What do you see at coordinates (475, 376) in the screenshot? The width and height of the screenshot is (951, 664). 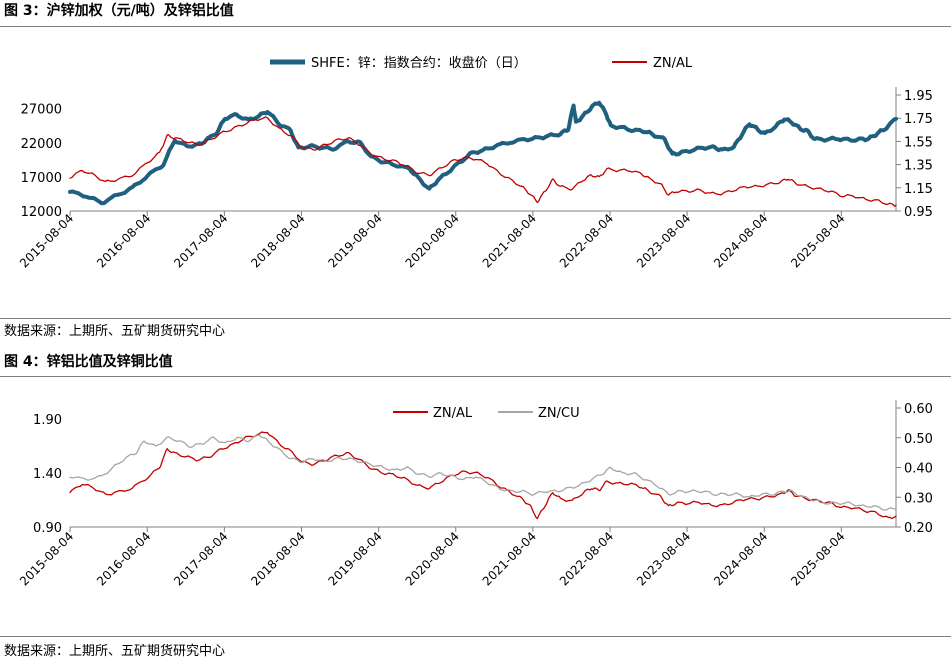 I see `figure2-top-rule` at bounding box center [475, 376].